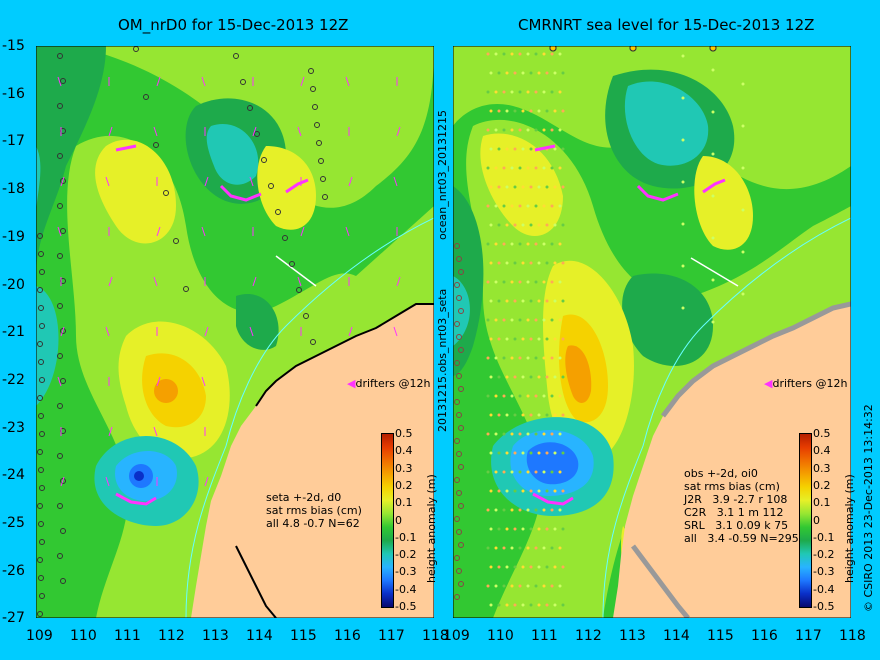 Image resolution: width=880 pixels, height=660 pixels. What do you see at coordinates (393, 383) in the screenshot?
I see `left-drifters-text: drifters @12h` at bounding box center [393, 383].